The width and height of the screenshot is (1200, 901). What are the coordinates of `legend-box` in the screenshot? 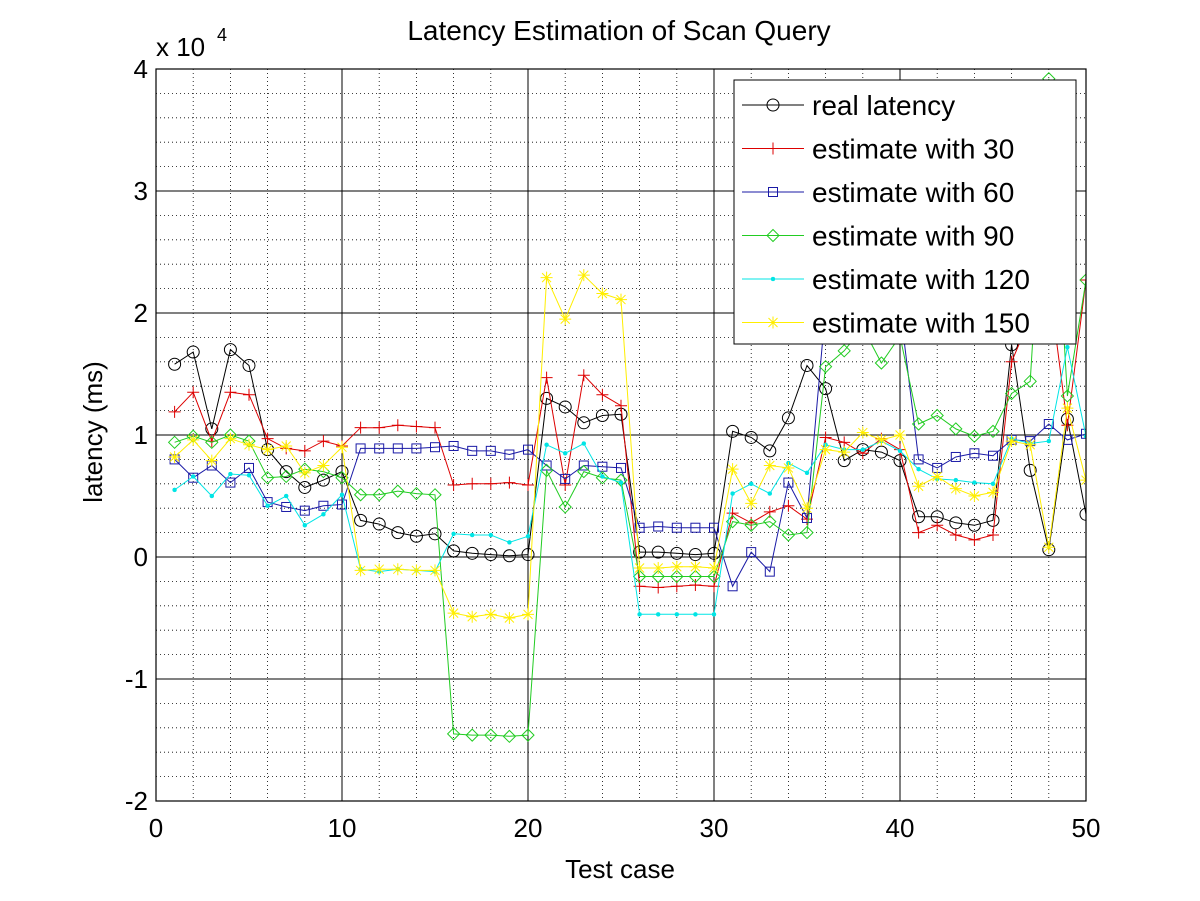 It's located at (905, 212).